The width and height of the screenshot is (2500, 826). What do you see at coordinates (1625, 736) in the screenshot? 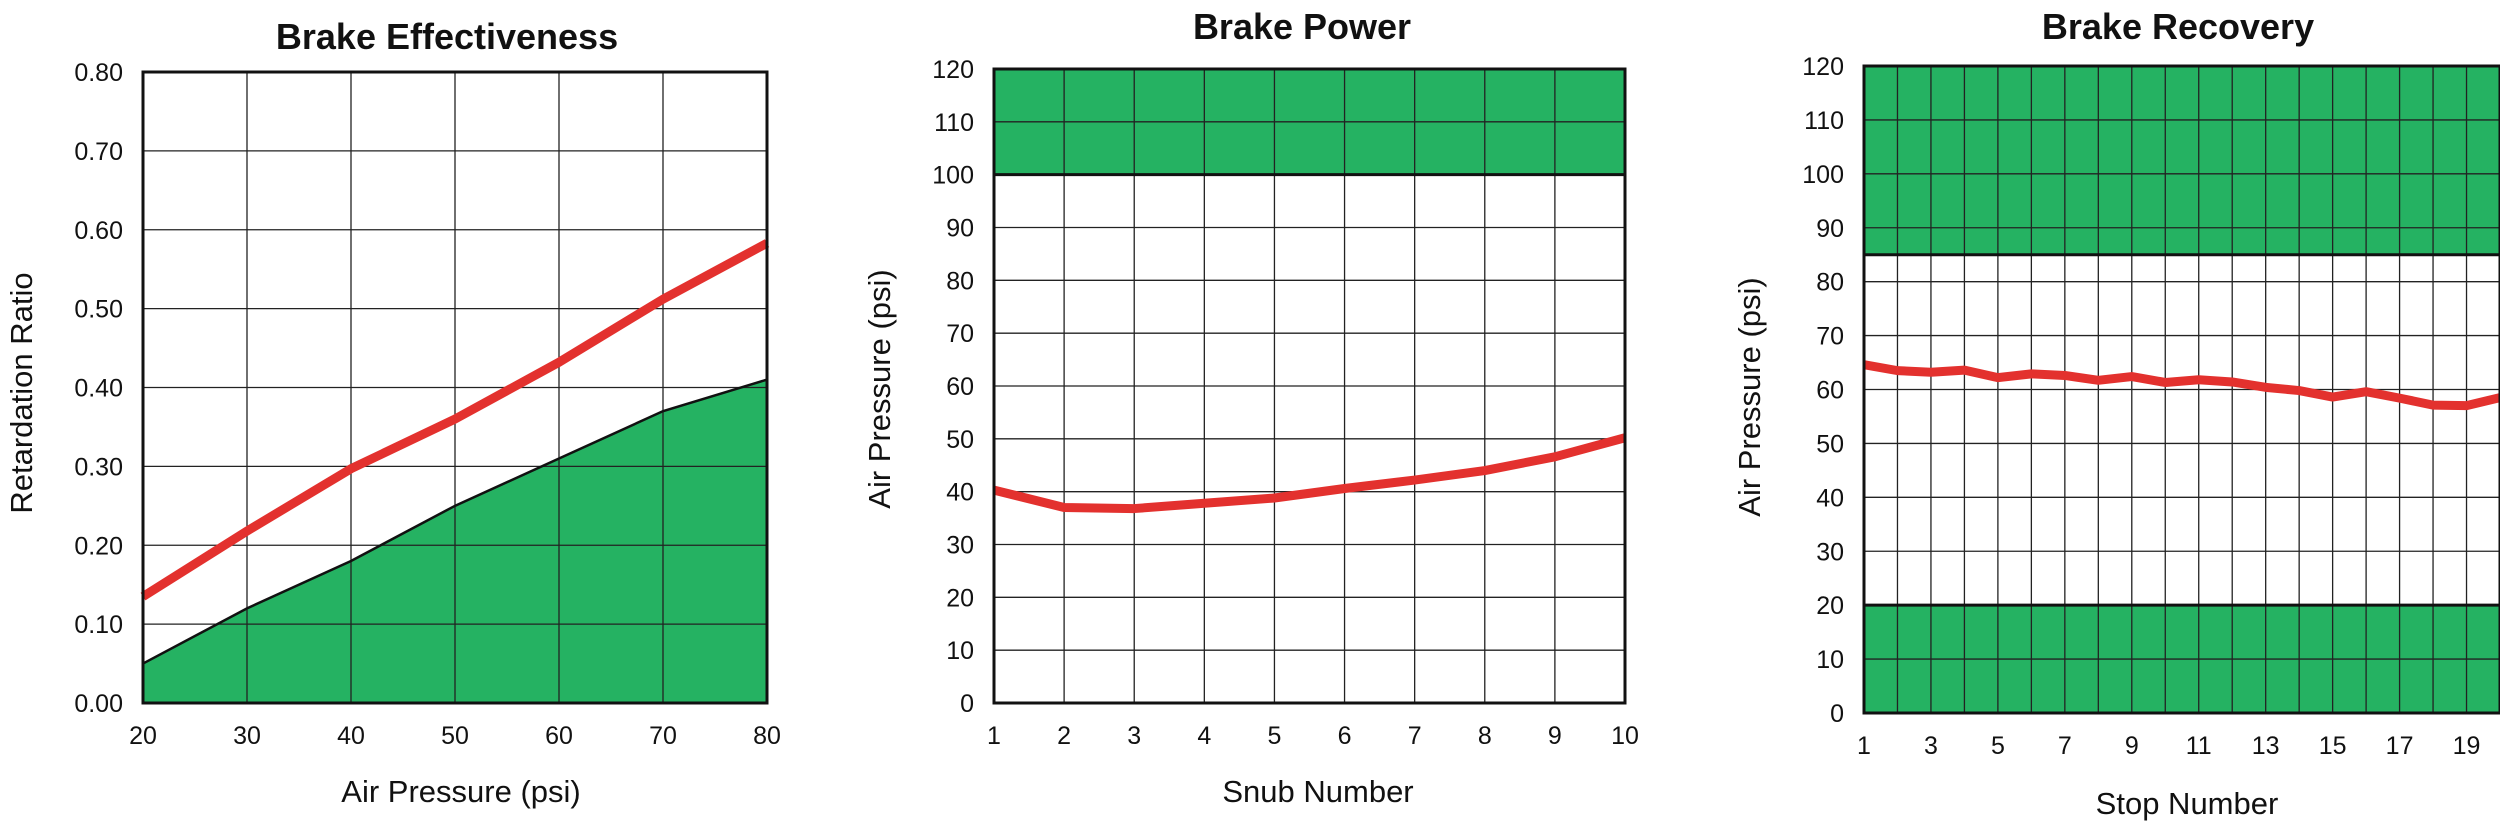
I see `x-tick-label: 10` at bounding box center [1625, 736].